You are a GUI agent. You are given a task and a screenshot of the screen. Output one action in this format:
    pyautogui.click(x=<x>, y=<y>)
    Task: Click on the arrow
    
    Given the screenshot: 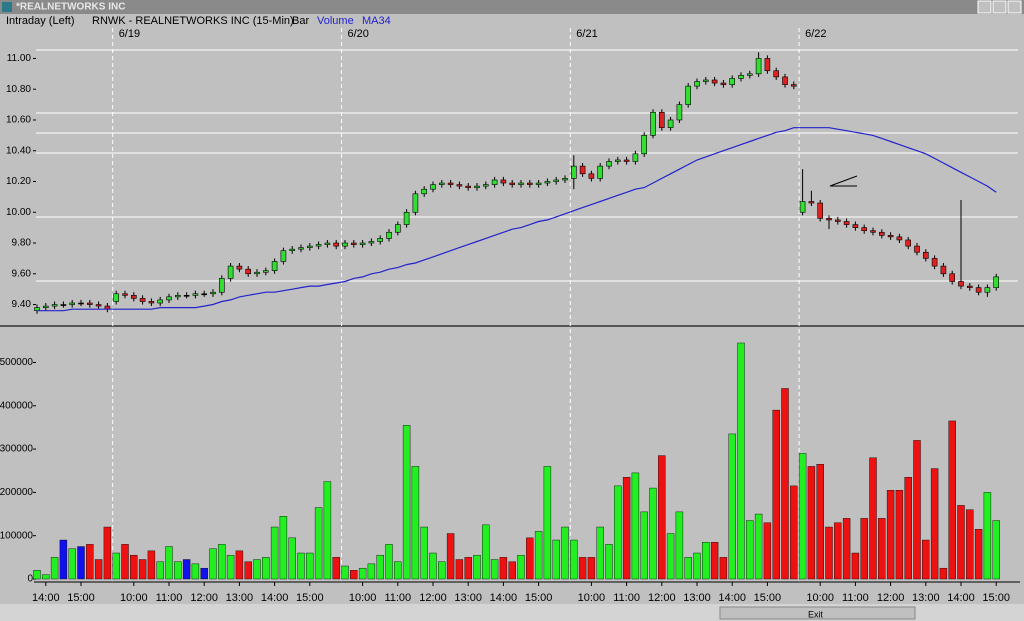 What is the action you would take?
    pyautogui.click(x=843, y=181)
    